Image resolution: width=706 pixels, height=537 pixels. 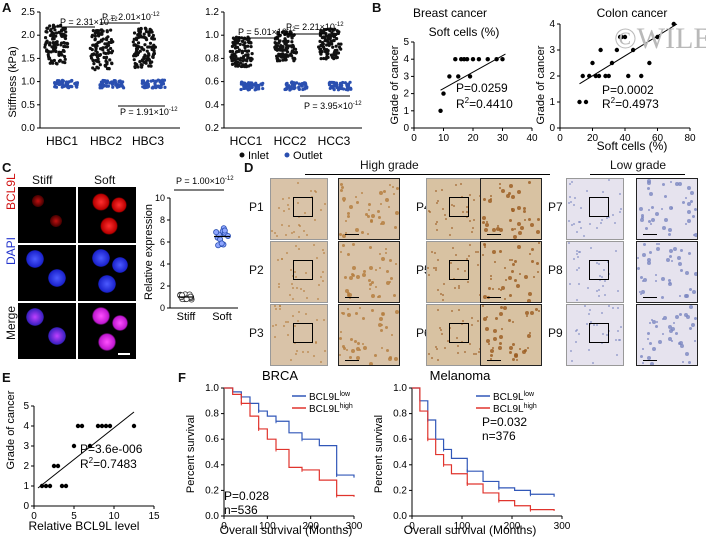 What do you see at coordinates (222, 317) in the screenshot?
I see `panel-c-cat-soft: Soft` at bounding box center [222, 317].